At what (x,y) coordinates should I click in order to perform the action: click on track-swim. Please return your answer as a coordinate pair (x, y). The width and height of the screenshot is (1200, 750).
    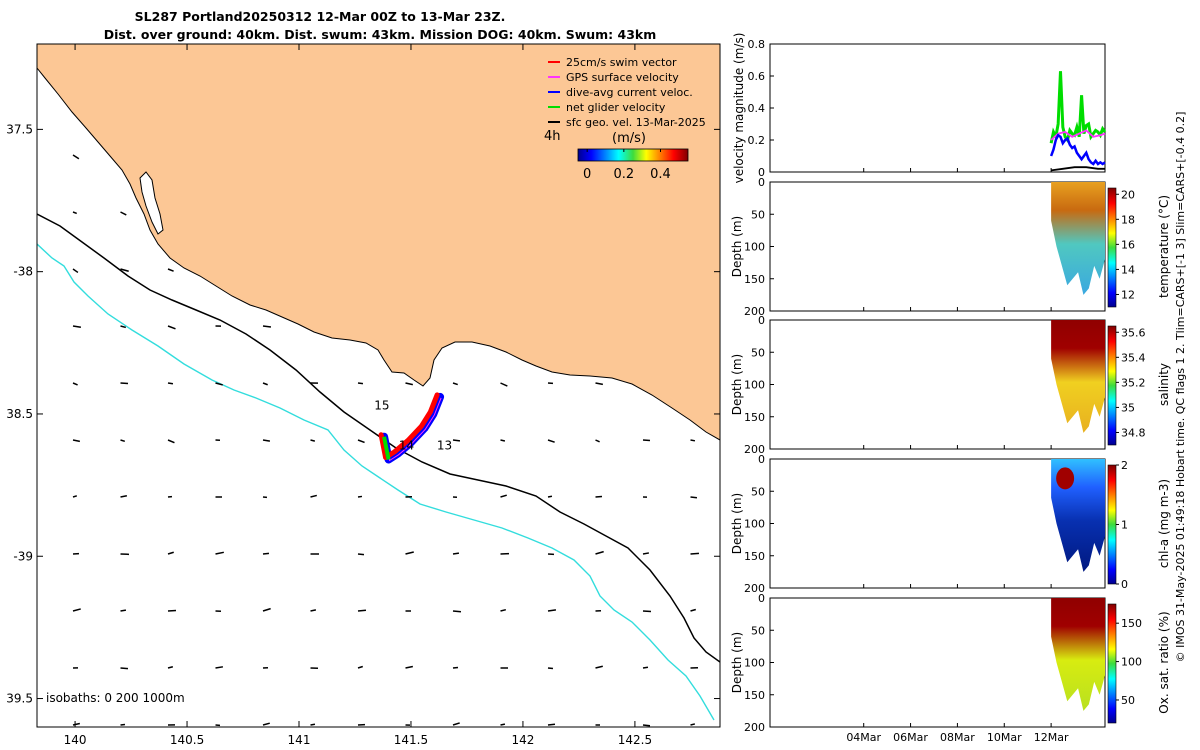
    Looking at the image, I should click on (409, 426).